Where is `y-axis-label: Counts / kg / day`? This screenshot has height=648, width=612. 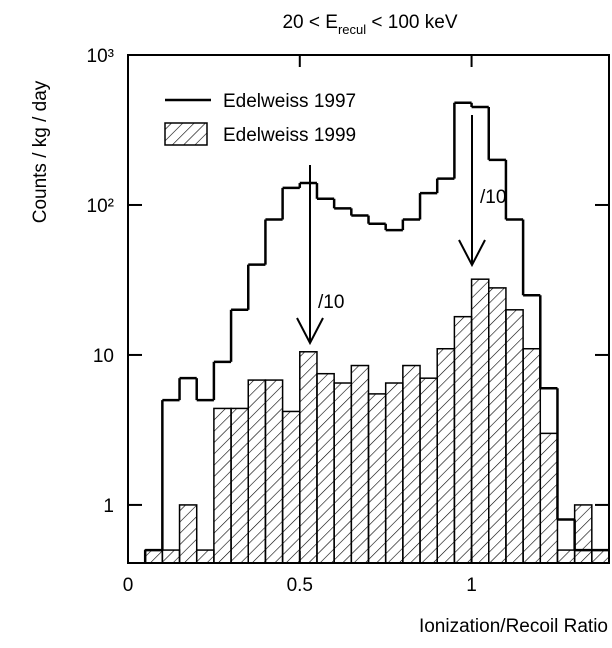 y-axis-label: Counts / kg / day is located at coordinates (40, 151).